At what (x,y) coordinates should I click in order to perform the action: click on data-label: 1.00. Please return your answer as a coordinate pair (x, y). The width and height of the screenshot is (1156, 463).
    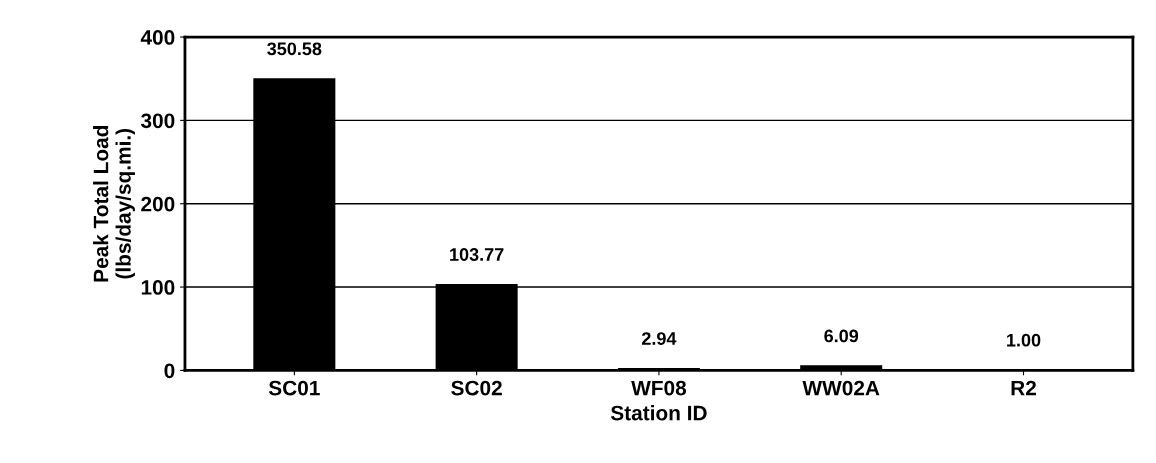
    Looking at the image, I should click on (1024, 340).